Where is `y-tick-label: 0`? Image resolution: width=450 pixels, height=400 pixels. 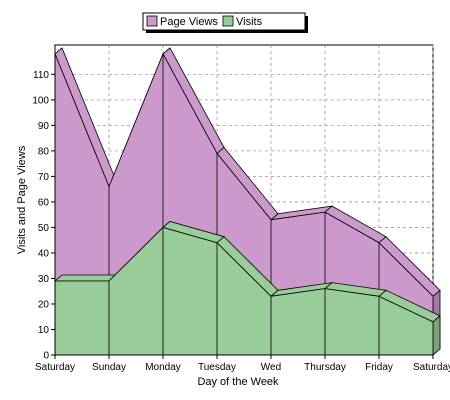
y-tick-label: 0 is located at coordinates (46, 356).